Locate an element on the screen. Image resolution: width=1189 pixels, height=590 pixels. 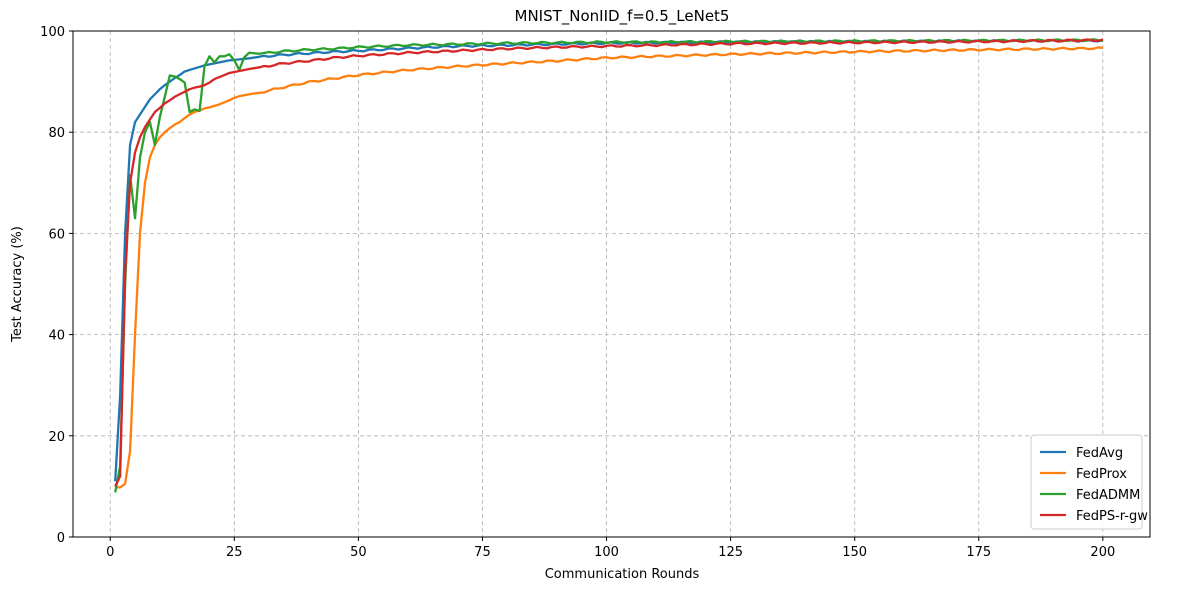
x-tick-label: 125 is located at coordinates (730, 552).